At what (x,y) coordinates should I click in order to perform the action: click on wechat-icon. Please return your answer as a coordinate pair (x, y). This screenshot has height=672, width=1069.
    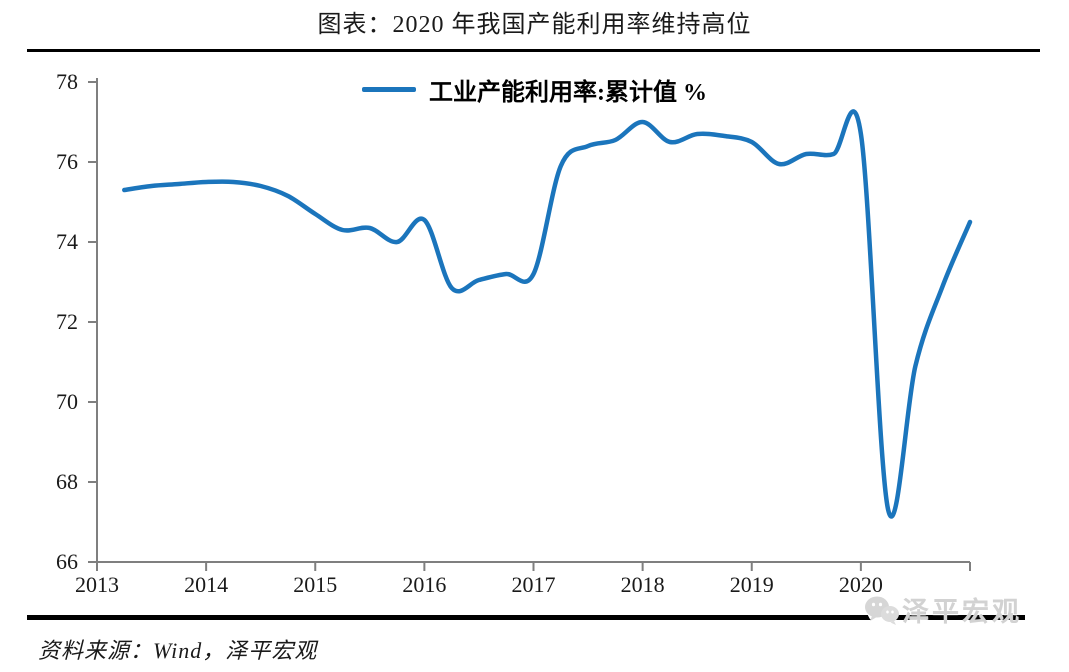
    Looking at the image, I should click on (882, 610).